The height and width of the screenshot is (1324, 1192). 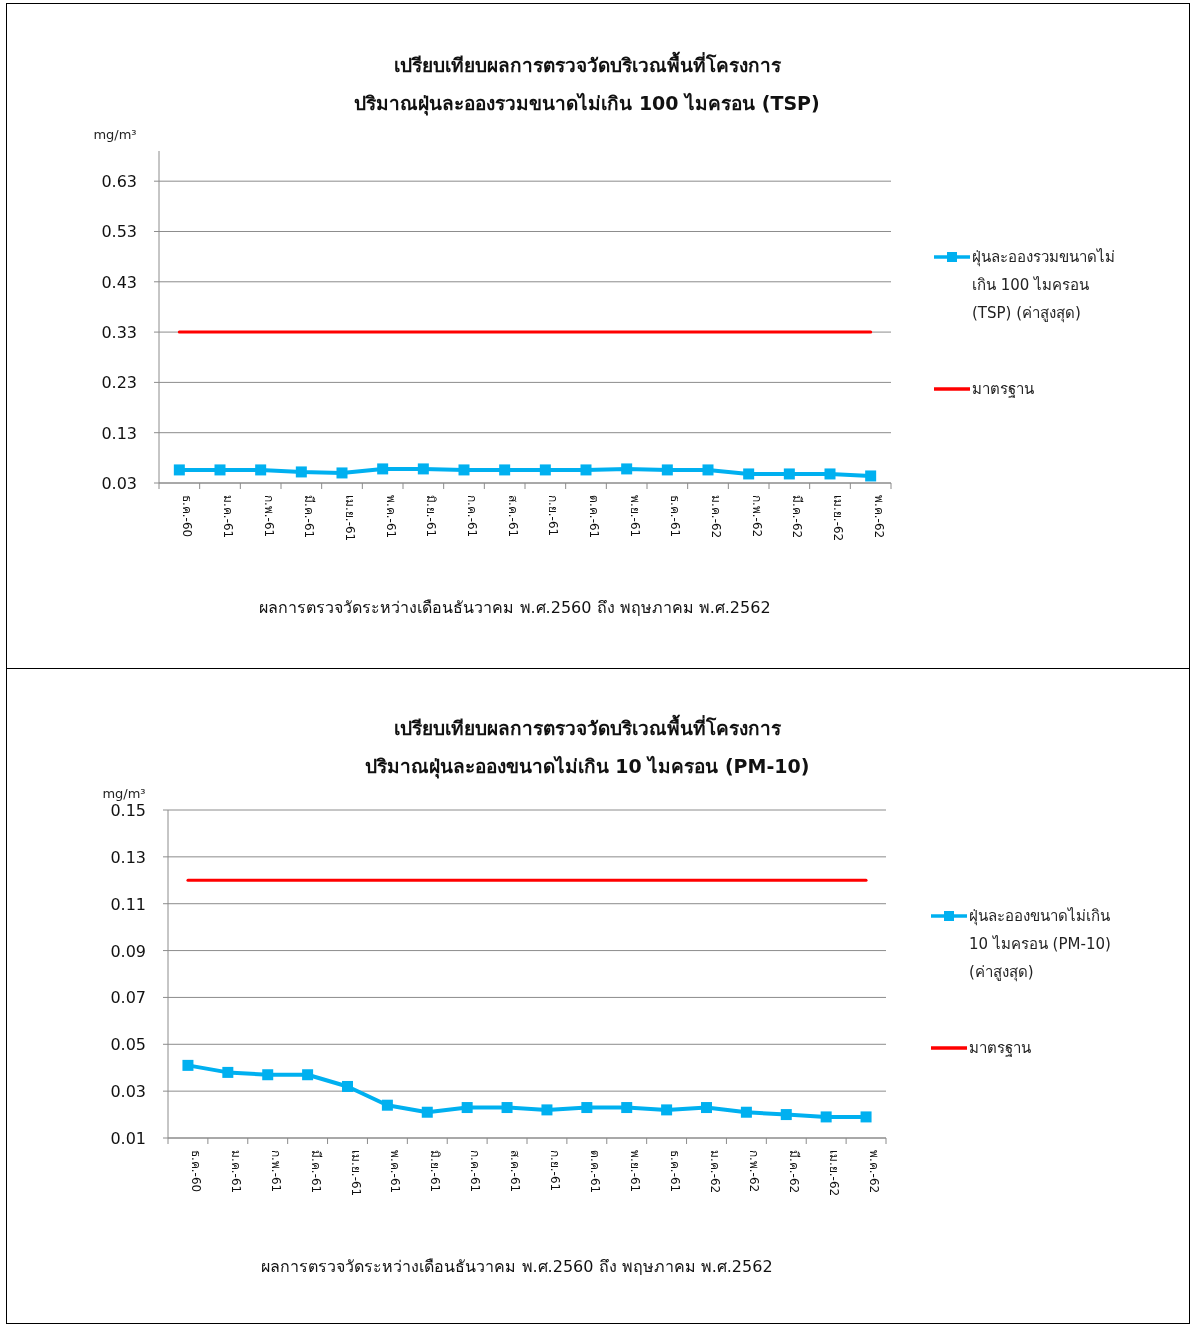 What do you see at coordinates (587, 104) in the screenshot?
I see `chart-subtitle: ปริมาณฝุ่นละอองรวมขนาดไม่เกิน 100 ไมครอน (TSP)` at bounding box center [587, 104].